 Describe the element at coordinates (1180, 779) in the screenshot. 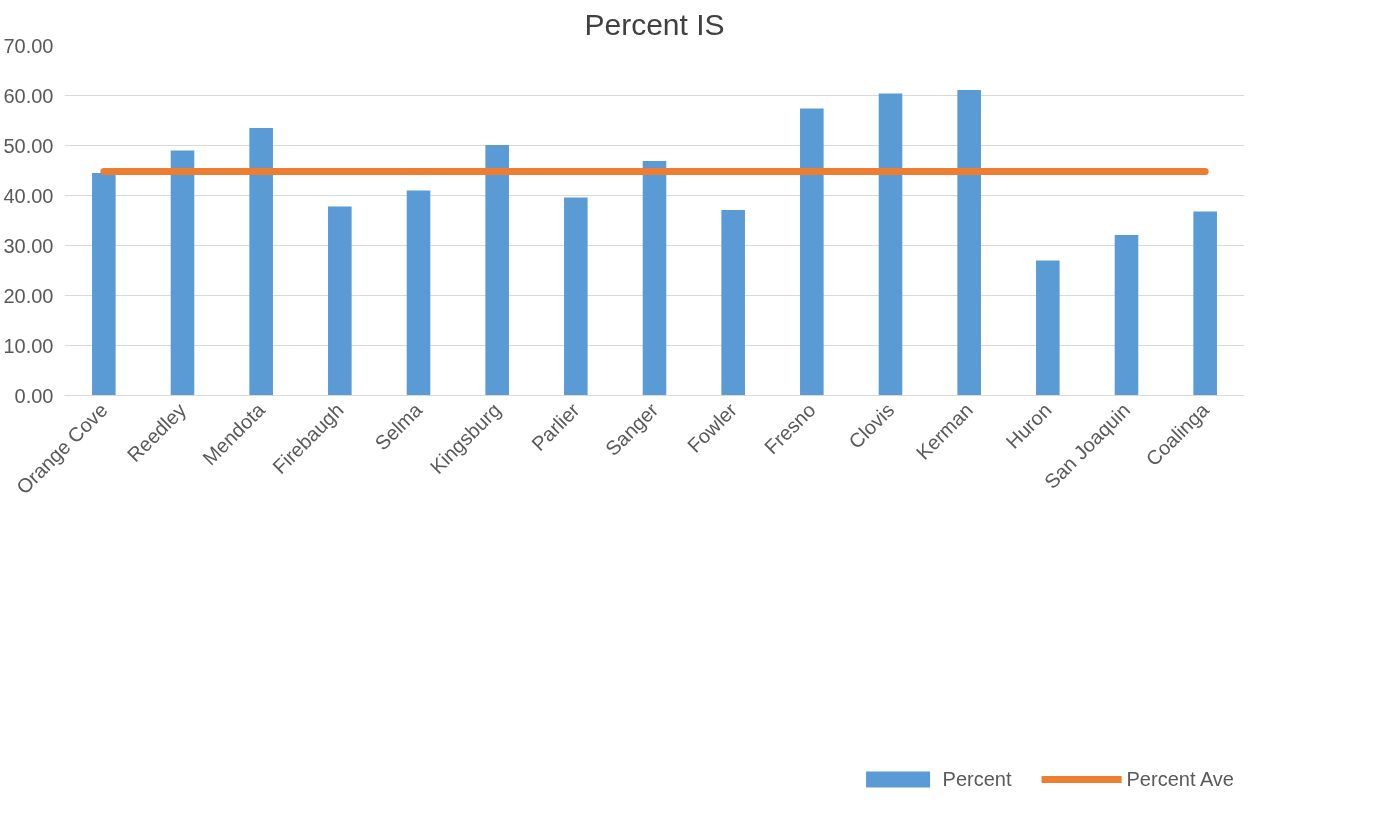

I see `legend-label: Percent Ave` at that location.